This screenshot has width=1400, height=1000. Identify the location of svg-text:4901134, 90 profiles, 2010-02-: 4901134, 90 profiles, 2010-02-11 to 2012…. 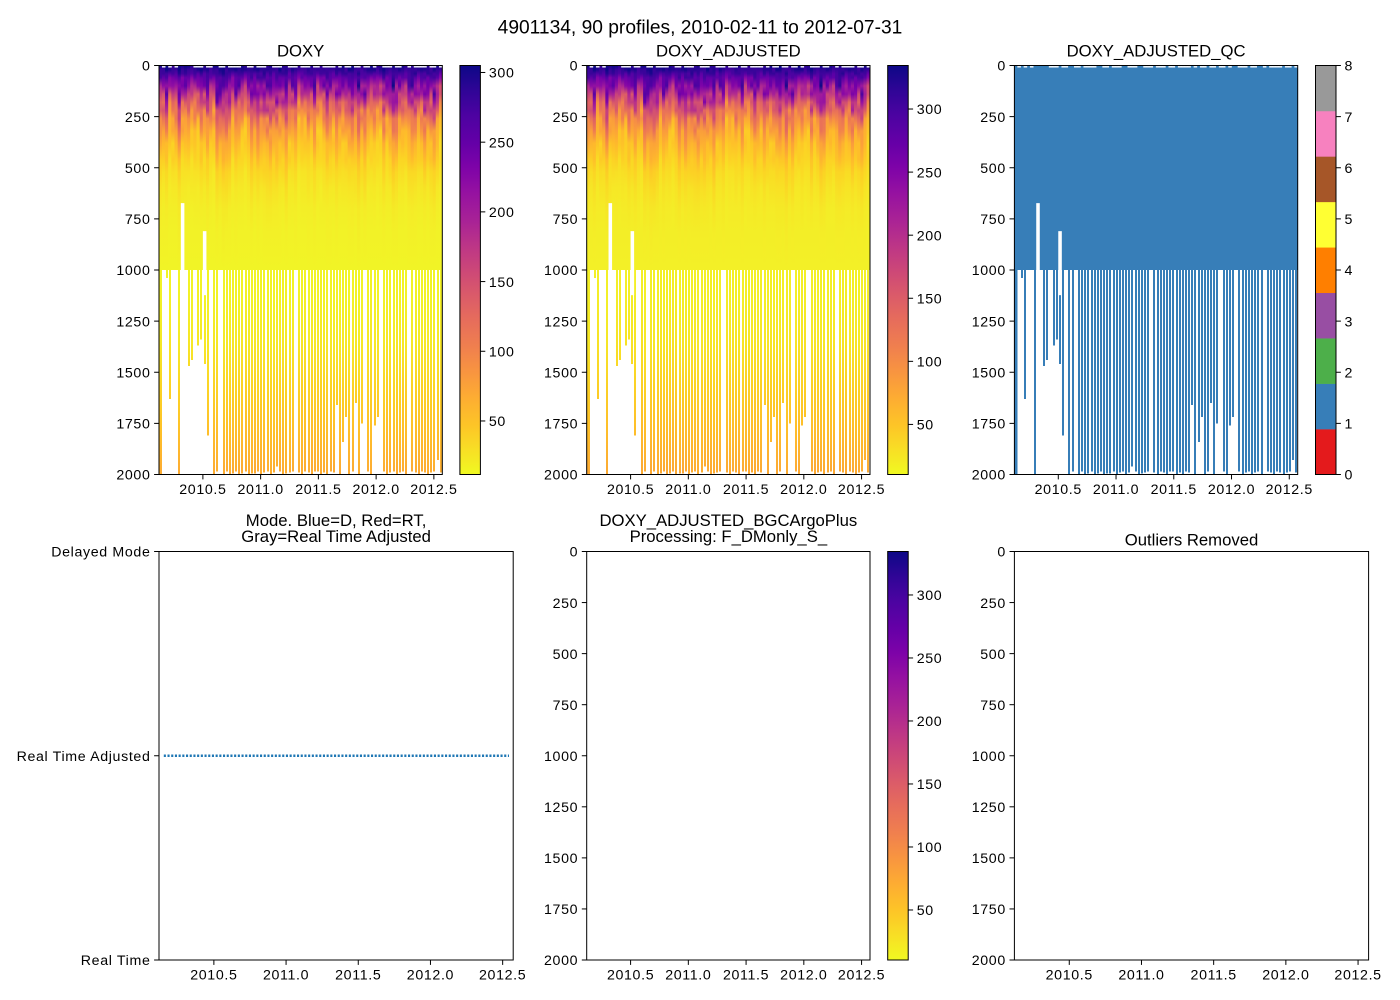
(700, 28).